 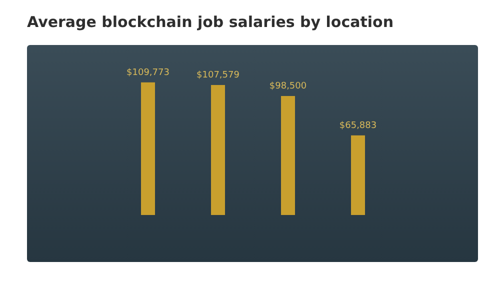 What do you see at coordinates (148, 73) in the screenshot?
I see `data-label: $109,773` at bounding box center [148, 73].